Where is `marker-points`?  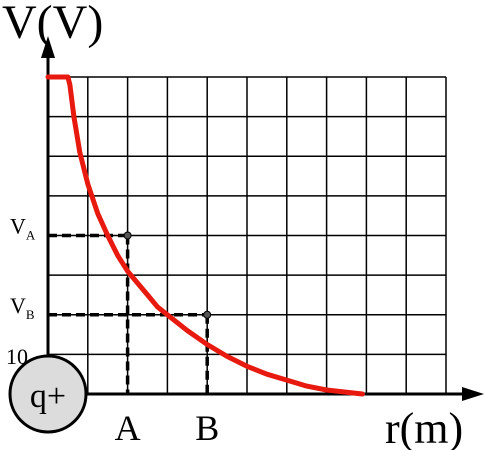 marker-points is located at coordinates (167, 275).